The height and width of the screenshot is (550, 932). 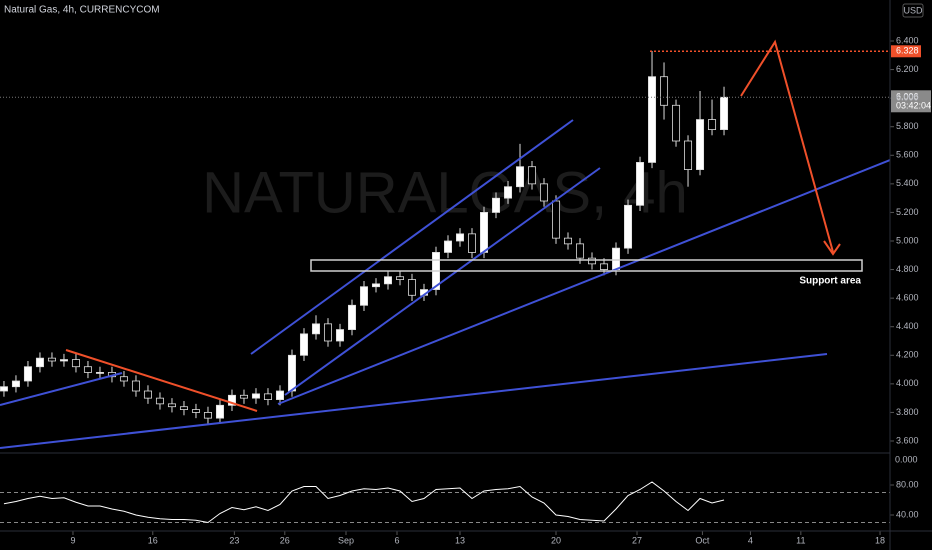 I want to click on y-tick-label: 5.200, so click(x=907, y=212).